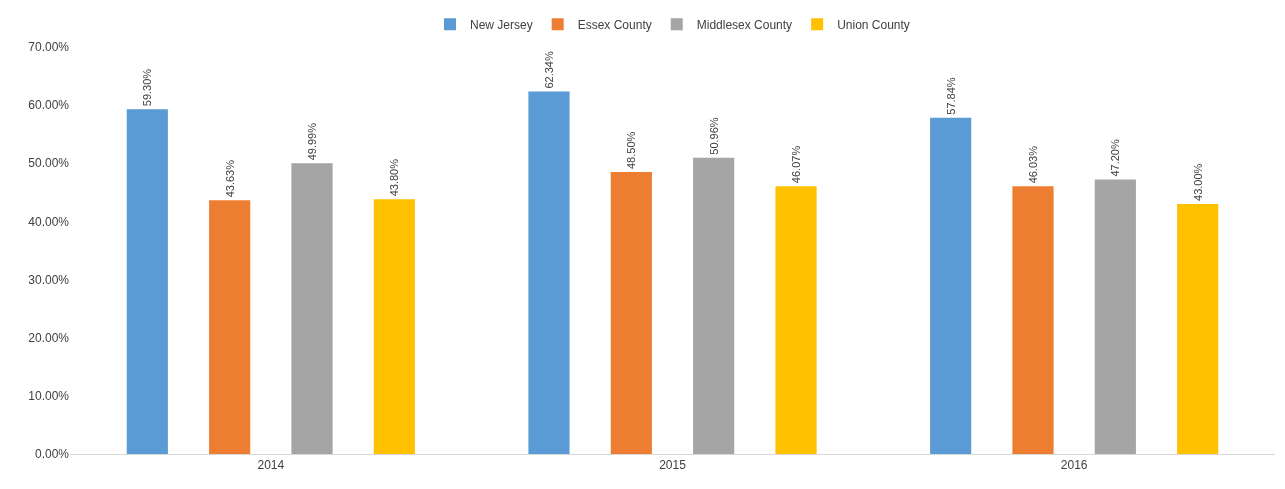  Describe the element at coordinates (49, 105) in the screenshot. I see `y-tick-label: 60.00%` at that location.